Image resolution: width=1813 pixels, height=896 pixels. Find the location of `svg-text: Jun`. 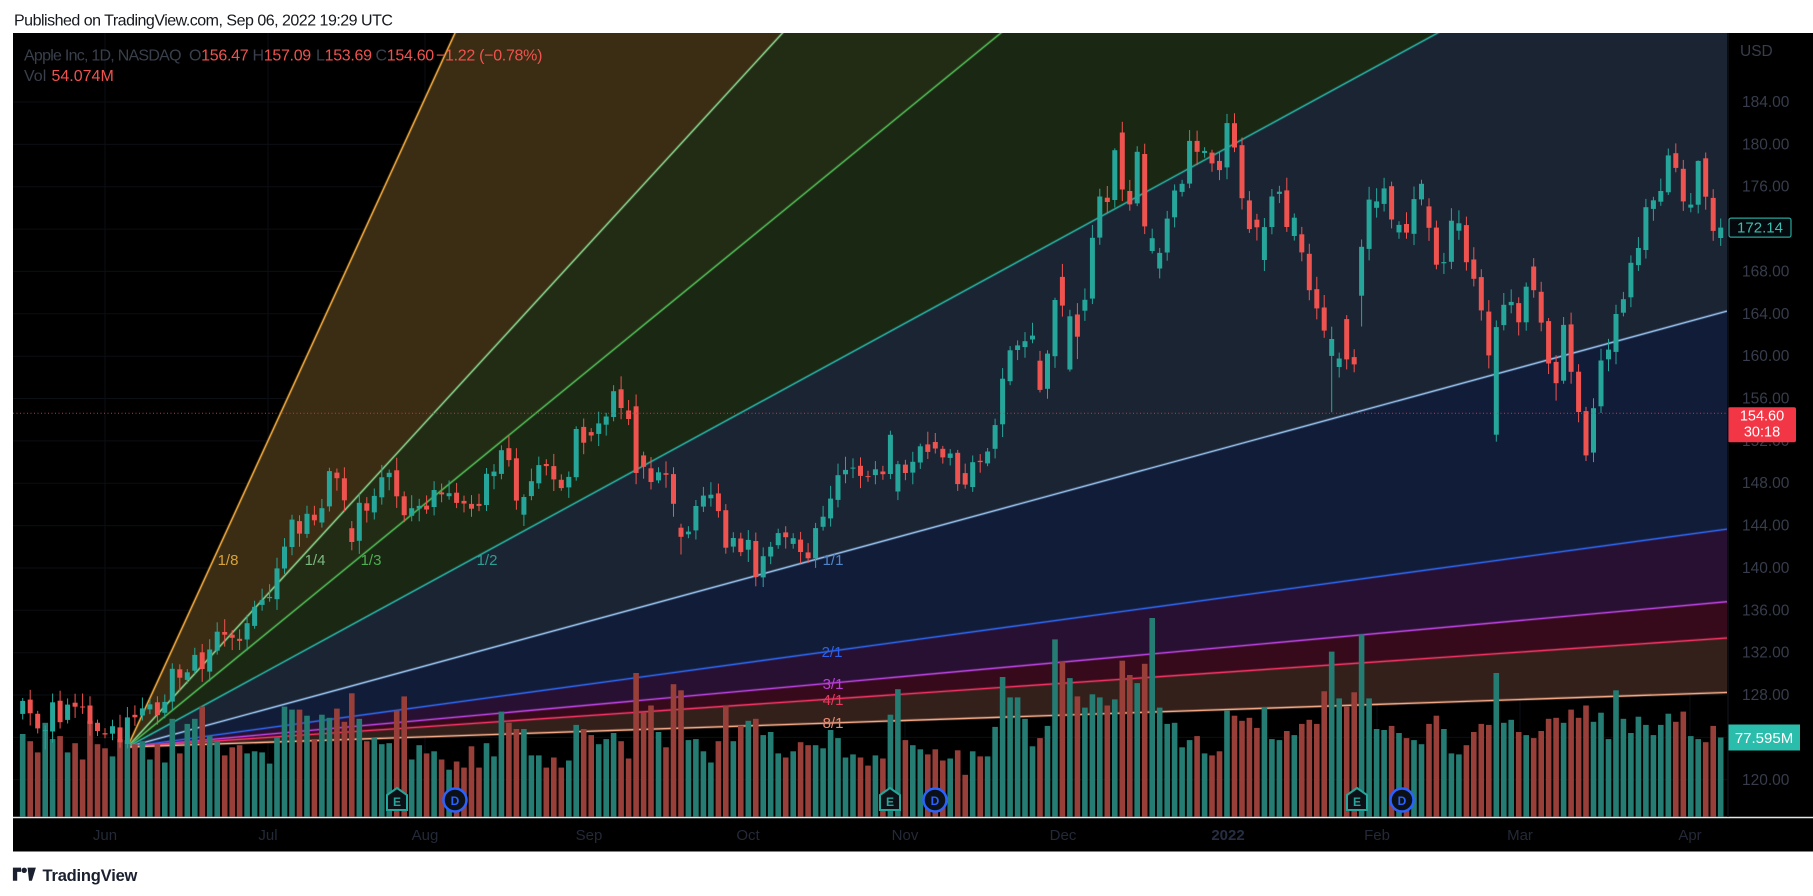

svg-text: Jun is located at coordinates (105, 835).